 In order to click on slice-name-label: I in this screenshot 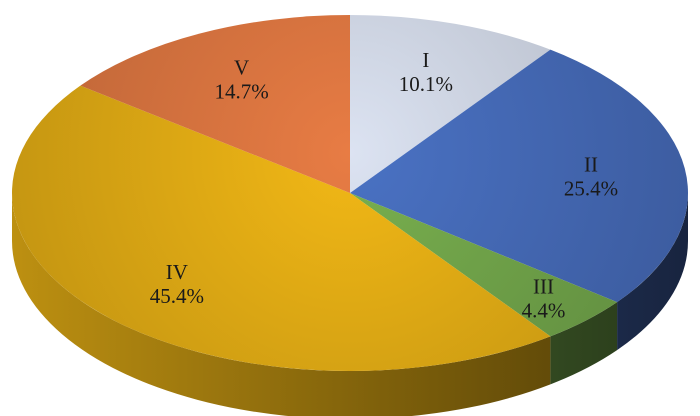, I will do `click(425, 60)`.